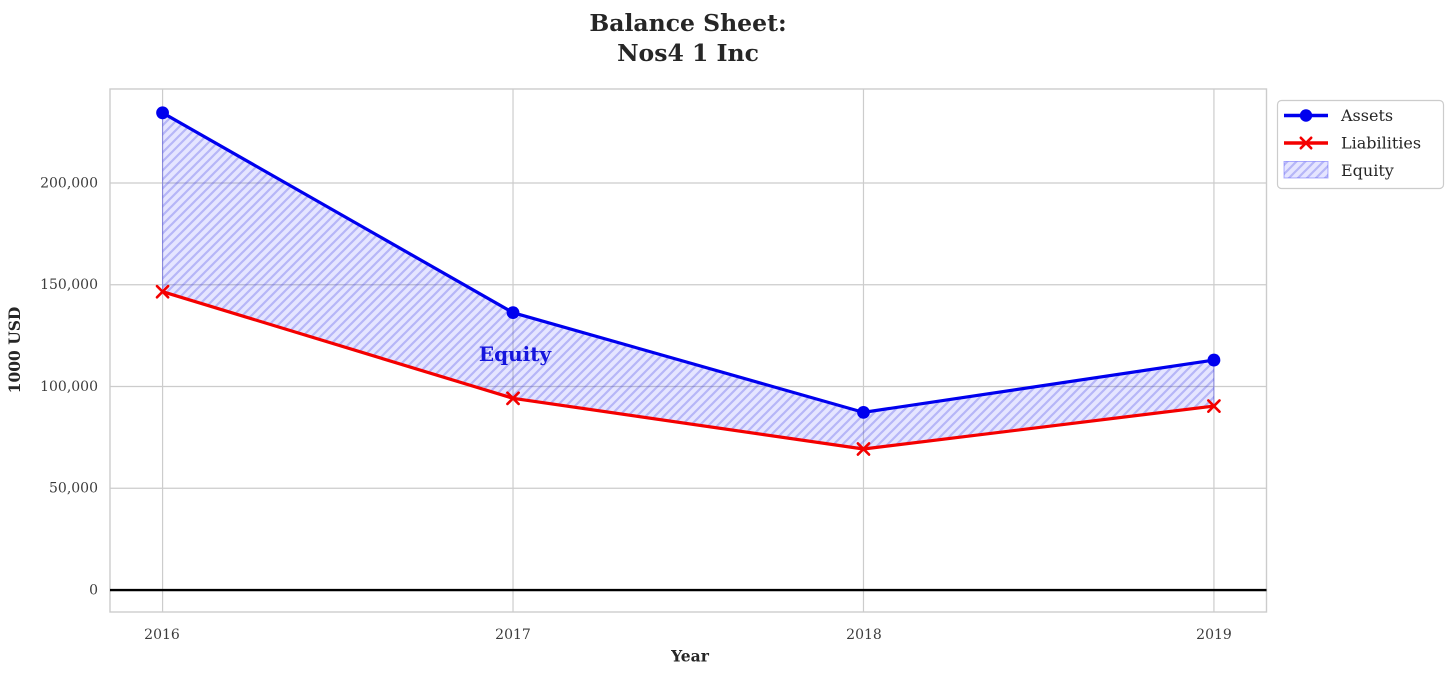 The image size is (1454, 676). I want to click on legend-label-assets: Assets, so click(1366, 115).